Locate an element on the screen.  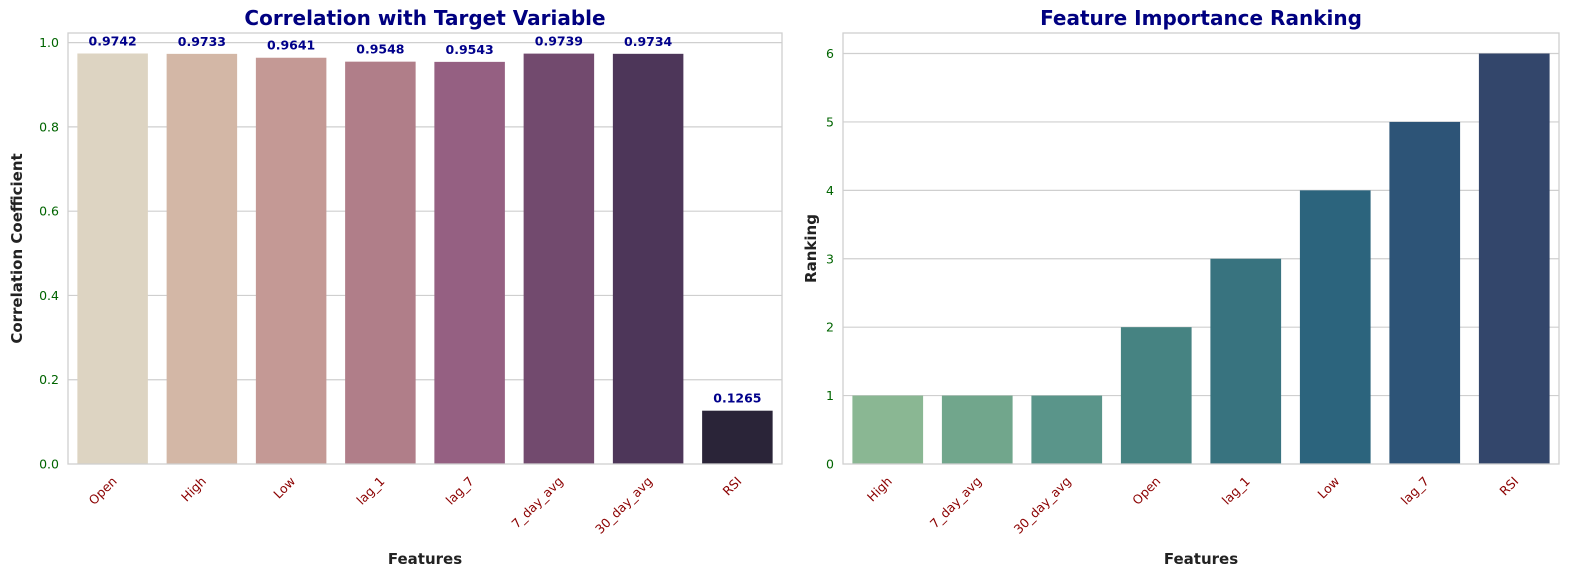
y-axis-label: Ranking is located at coordinates (811, 248).